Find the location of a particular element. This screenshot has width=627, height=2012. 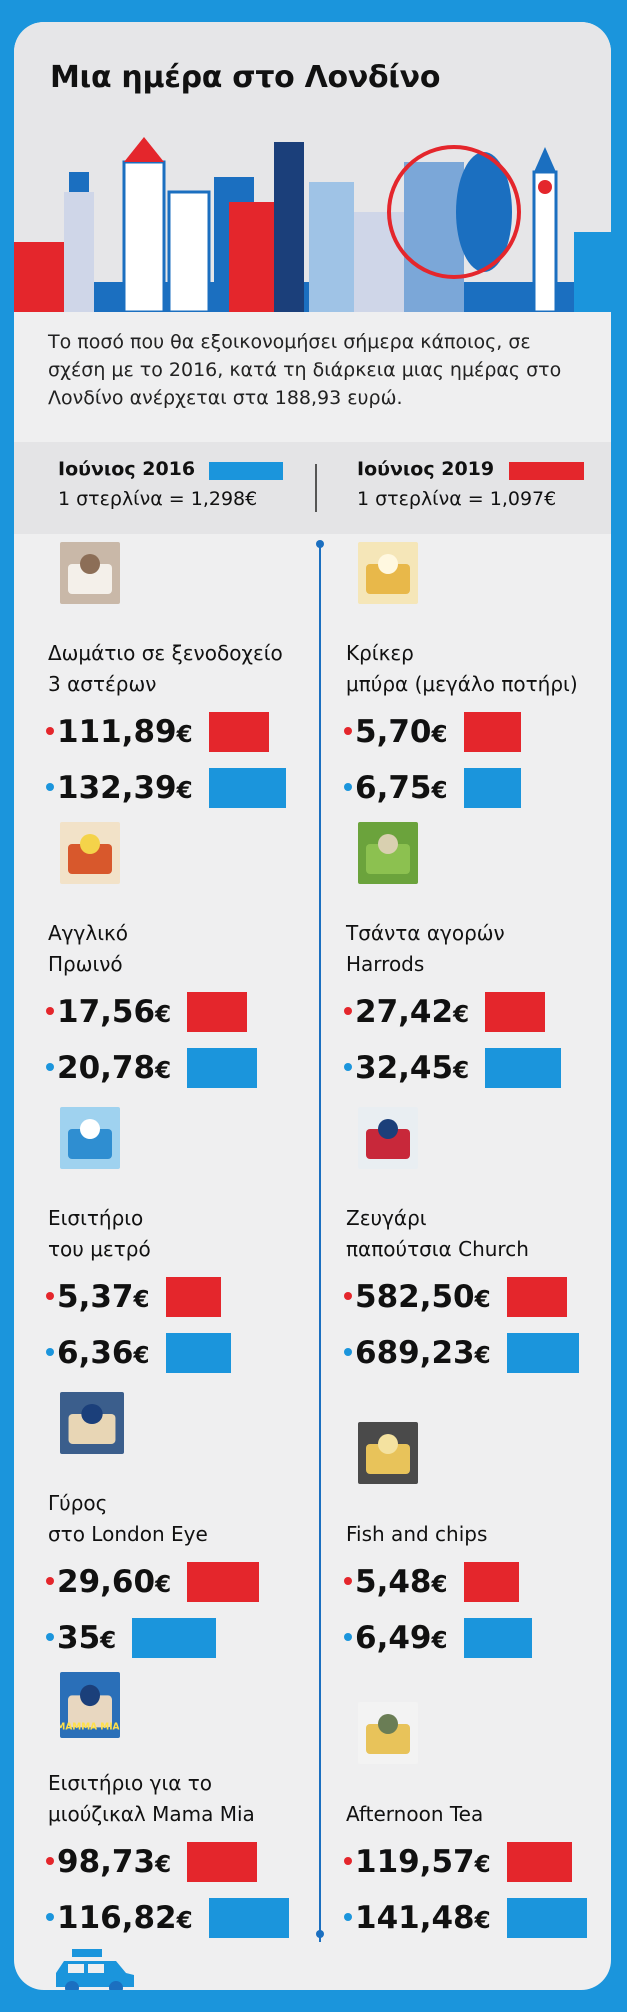

item-label-line2: παπούτσια Church is located at coordinates (437, 1249).